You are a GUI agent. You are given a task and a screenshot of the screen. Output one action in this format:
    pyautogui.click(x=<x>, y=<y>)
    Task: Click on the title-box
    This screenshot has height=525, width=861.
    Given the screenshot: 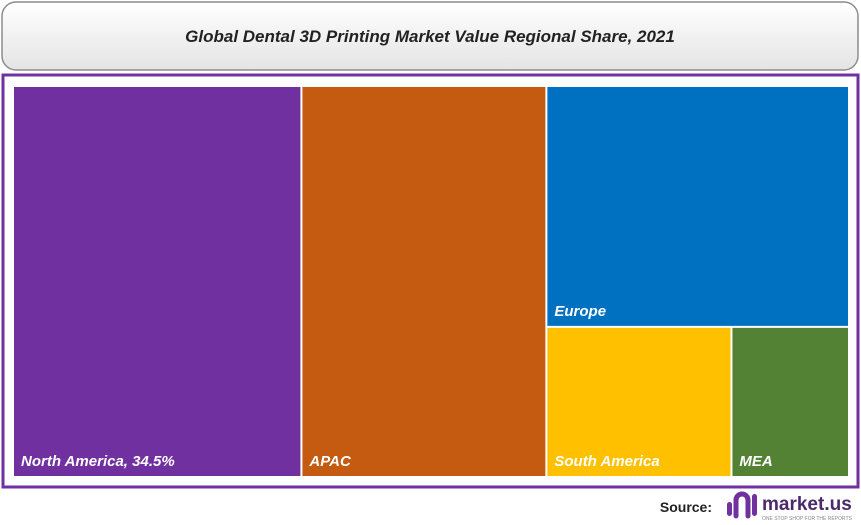 What is the action you would take?
    pyautogui.click(x=430, y=36)
    